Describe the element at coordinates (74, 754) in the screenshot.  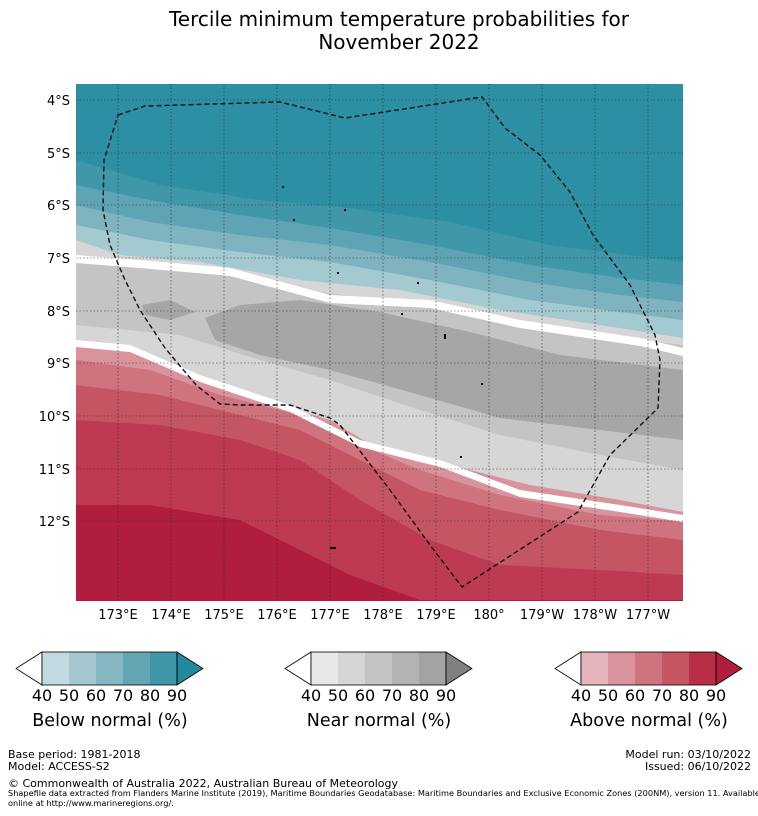
I see `base-period: Base period: 1981-2018` at that location.